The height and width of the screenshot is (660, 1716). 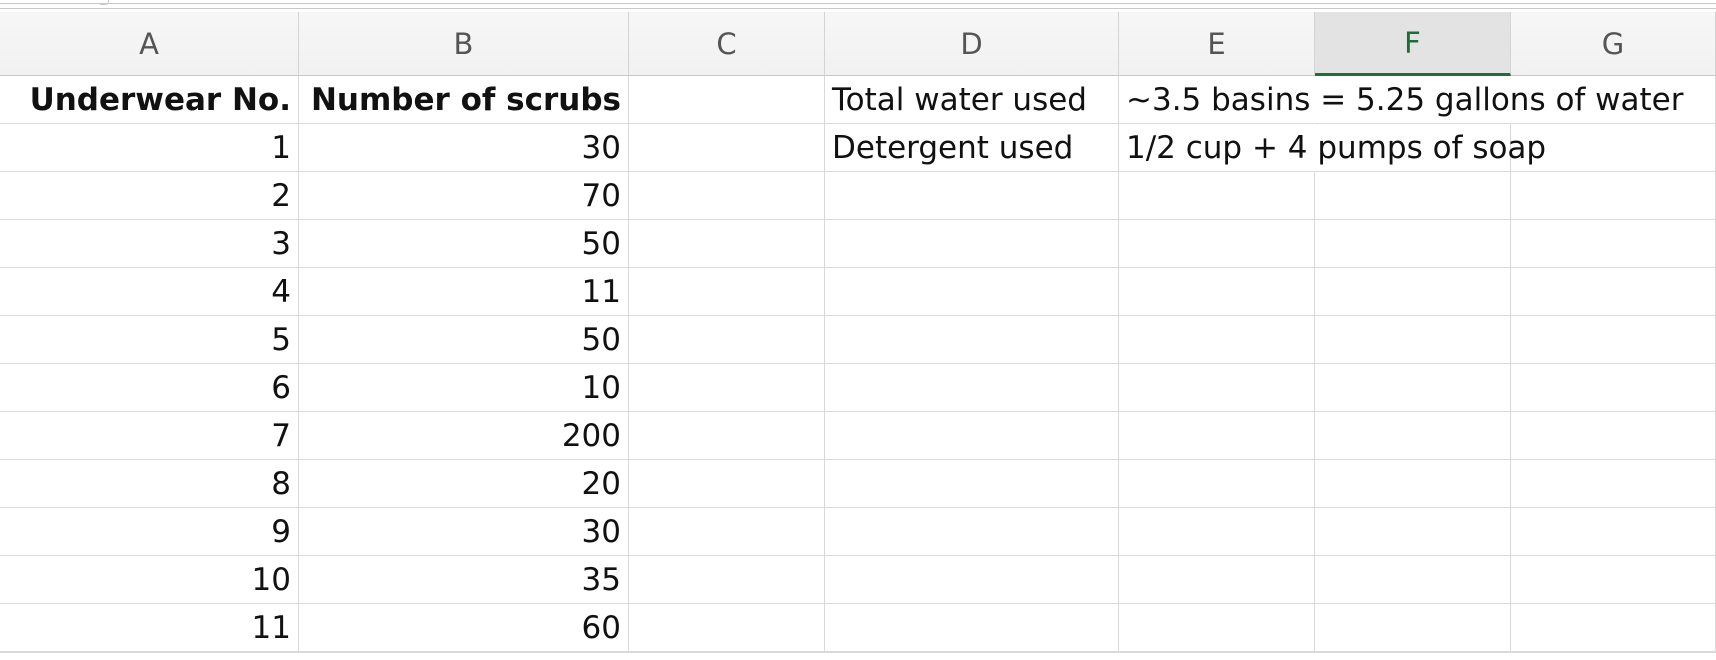 What do you see at coordinates (727, 44) in the screenshot?
I see `column-header-c: C` at bounding box center [727, 44].